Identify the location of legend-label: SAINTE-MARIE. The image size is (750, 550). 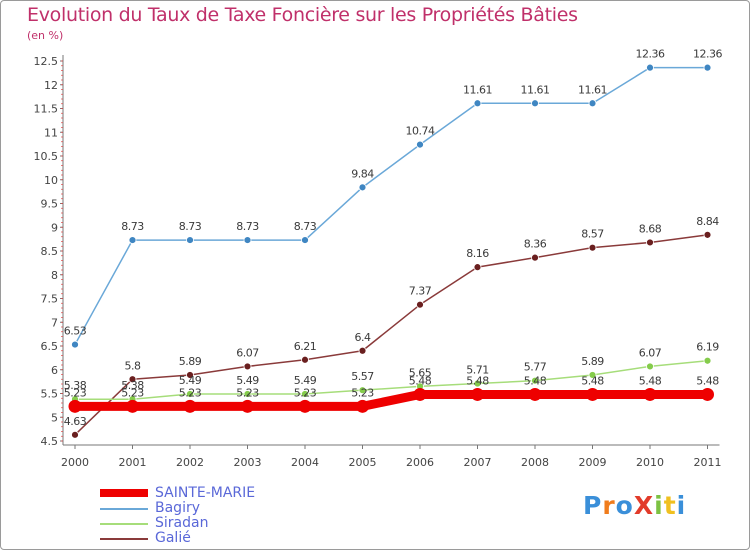
(205, 493).